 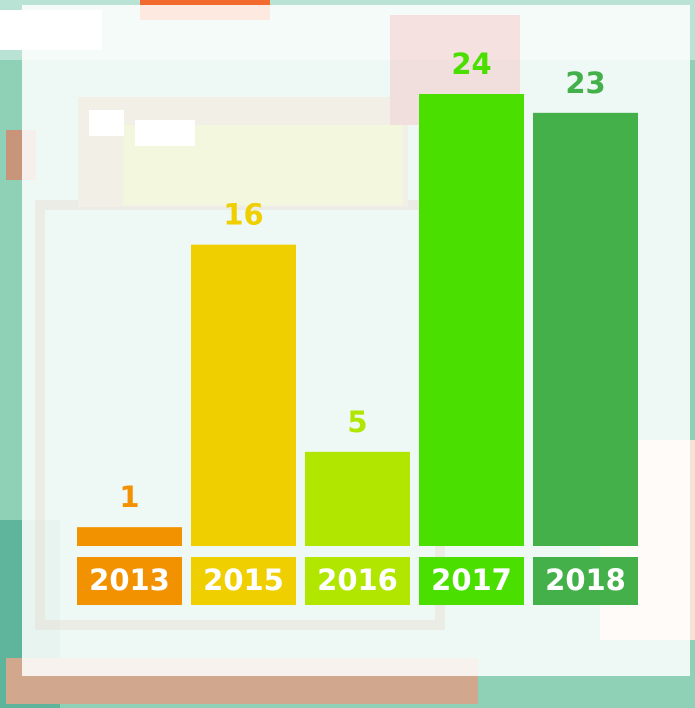 I want to click on value-label: 24, so click(x=471, y=64).